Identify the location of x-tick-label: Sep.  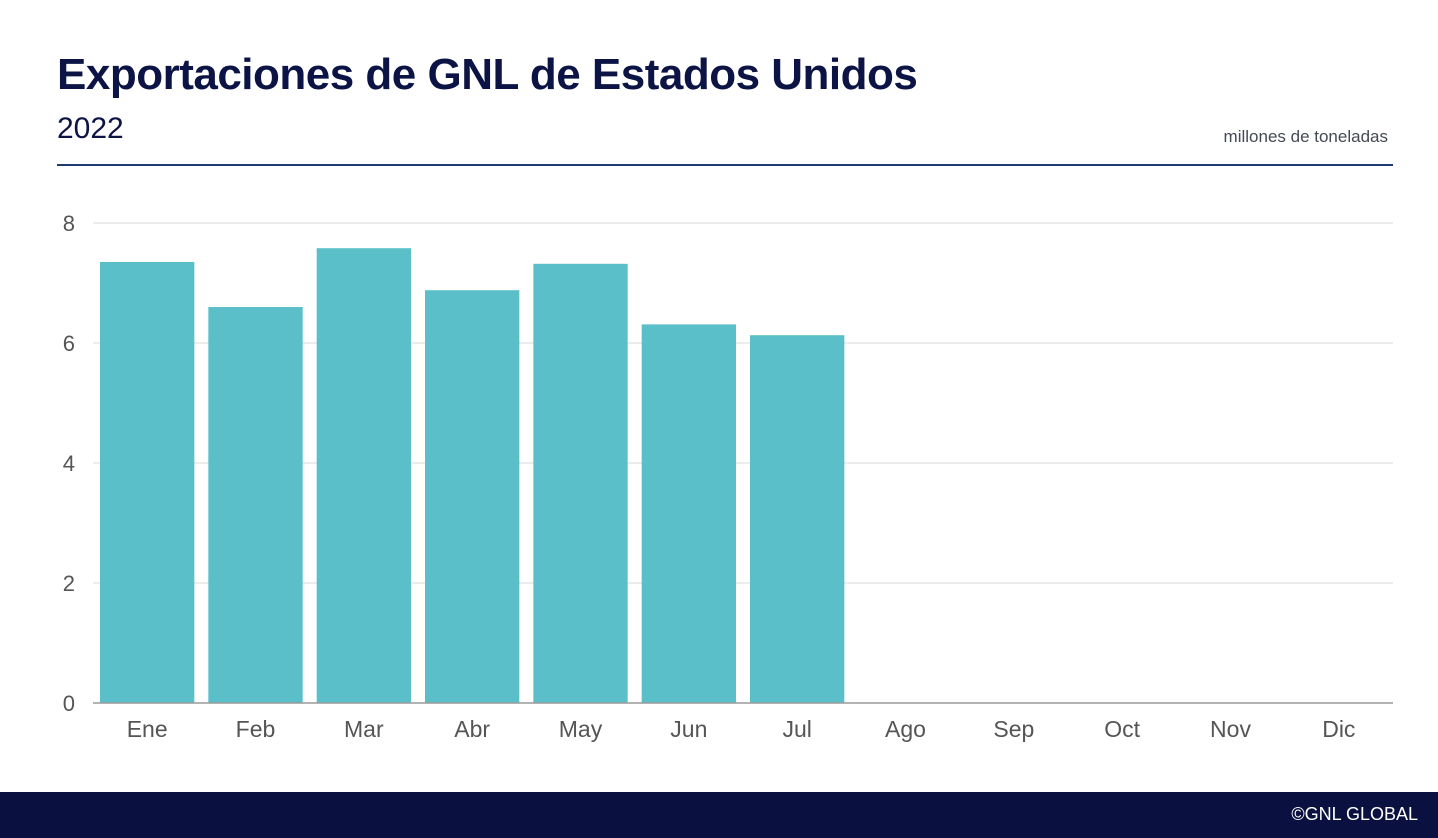
(1013, 729).